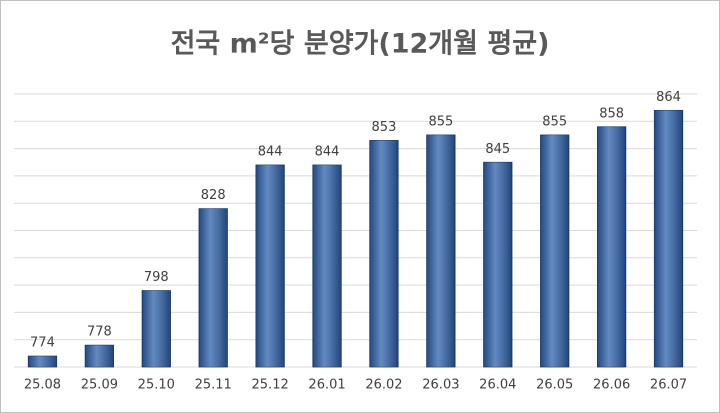  Describe the element at coordinates (42, 385) in the screenshot. I see `x-tick-label: 25.08` at that location.